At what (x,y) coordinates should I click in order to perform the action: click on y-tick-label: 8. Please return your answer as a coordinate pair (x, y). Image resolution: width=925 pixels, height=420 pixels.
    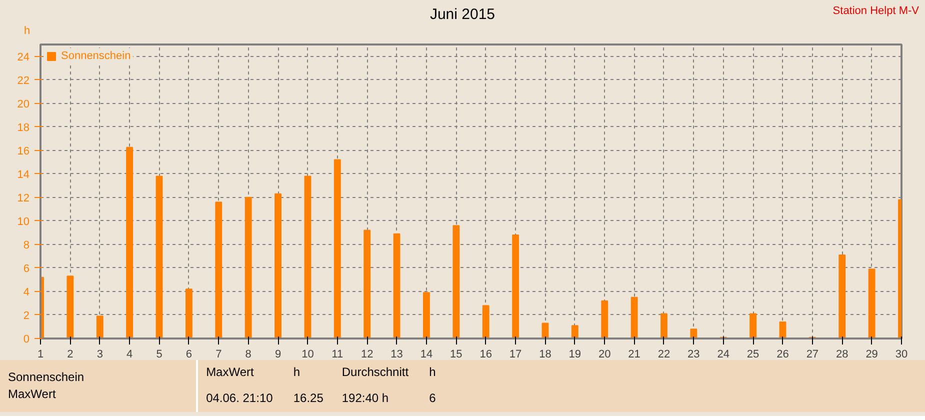
    Looking at the image, I should click on (26, 245).